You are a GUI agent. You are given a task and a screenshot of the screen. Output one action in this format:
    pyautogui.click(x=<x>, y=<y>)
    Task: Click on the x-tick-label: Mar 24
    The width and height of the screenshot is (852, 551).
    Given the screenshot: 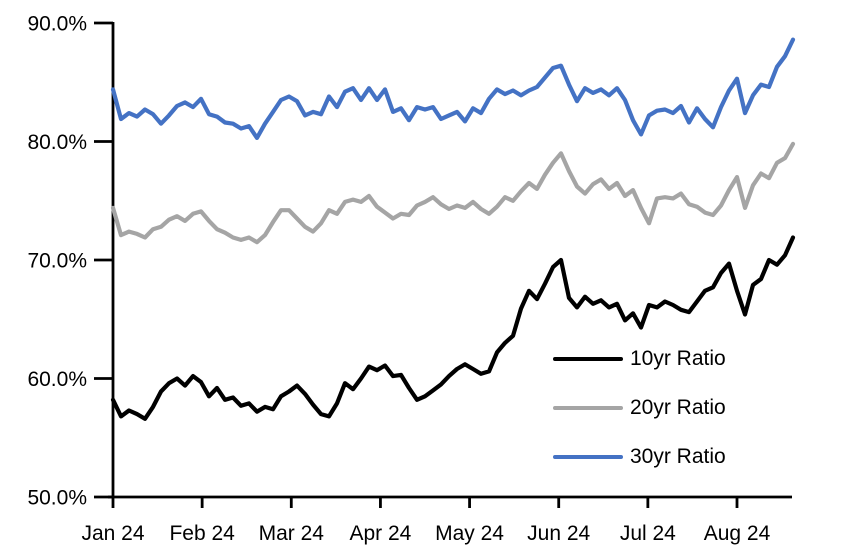 What is the action you would take?
    pyautogui.click(x=292, y=533)
    